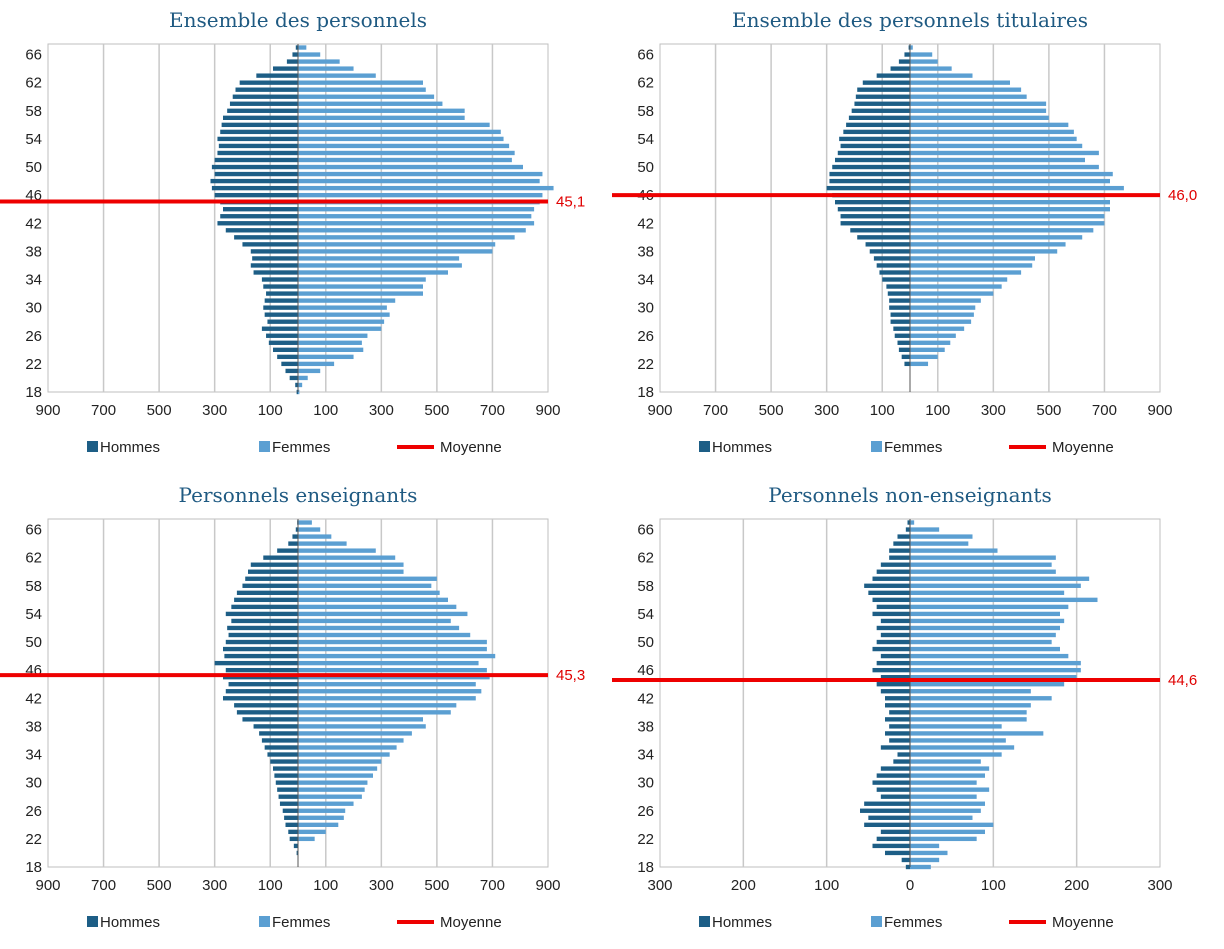 The image size is (1224, 949). What do you see at coordinates (298, 20) in the screenshot?
I see `chart-title: Ensemble des personnels` at bounding box center [298, 20].